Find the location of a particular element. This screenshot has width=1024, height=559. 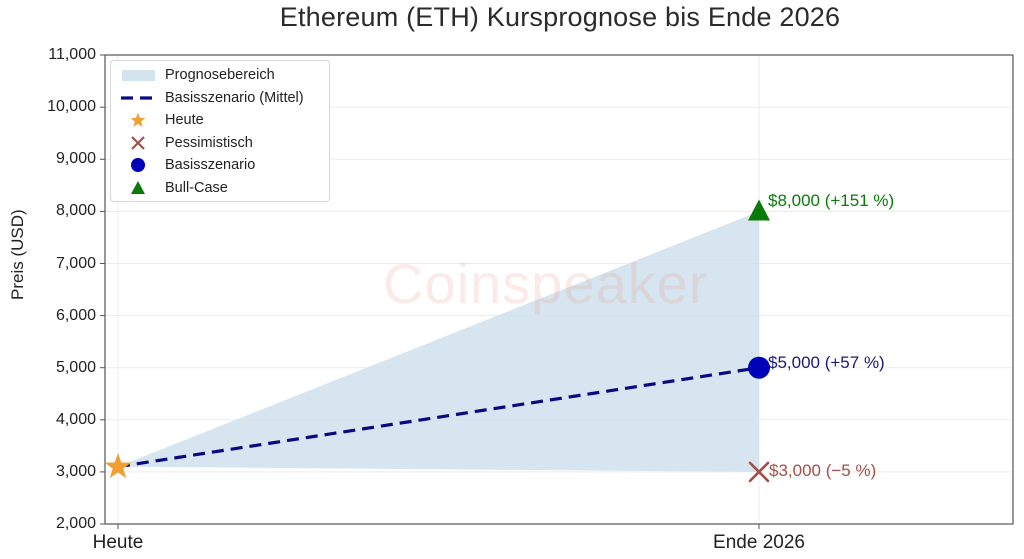

y-tick-label: 4,000 is located at coordinates (75, 419).